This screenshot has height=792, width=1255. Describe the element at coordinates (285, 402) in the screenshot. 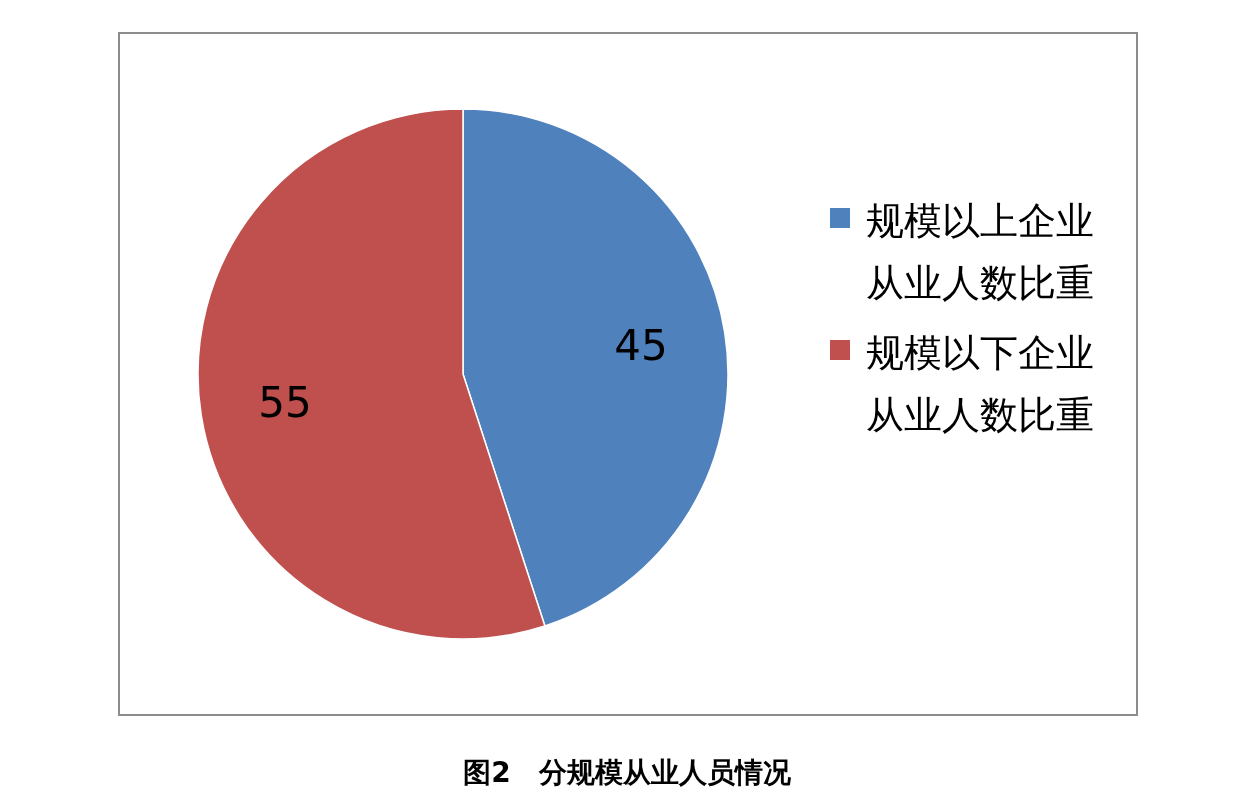

I see `data-label: 55` at that location.